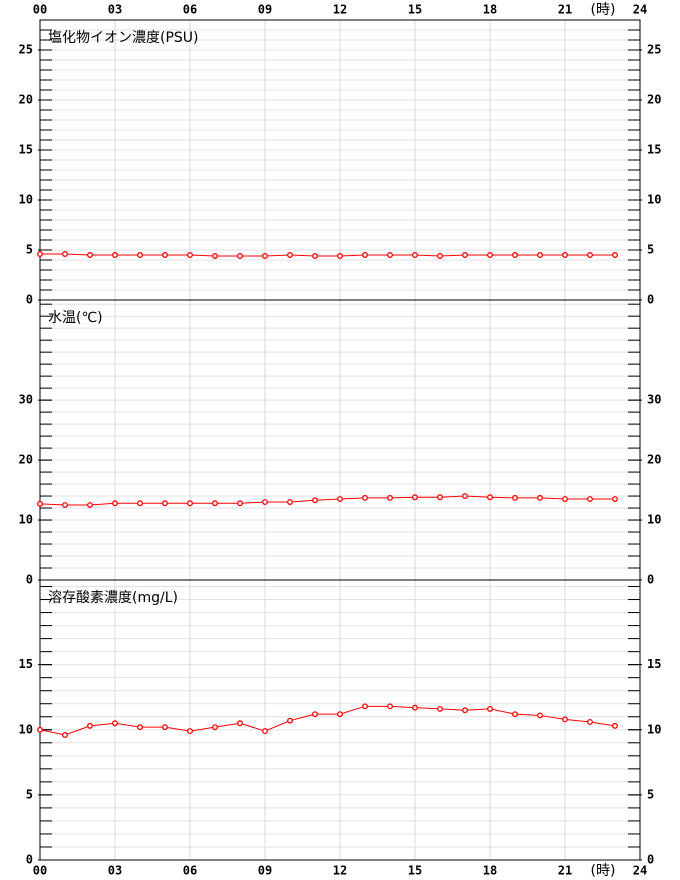 This screenshot has height=880, width=680. What do you see at coordinates (40, 10) in the screenshot?
I see `x-tick-label: 00` at bounding box center [40, 10].